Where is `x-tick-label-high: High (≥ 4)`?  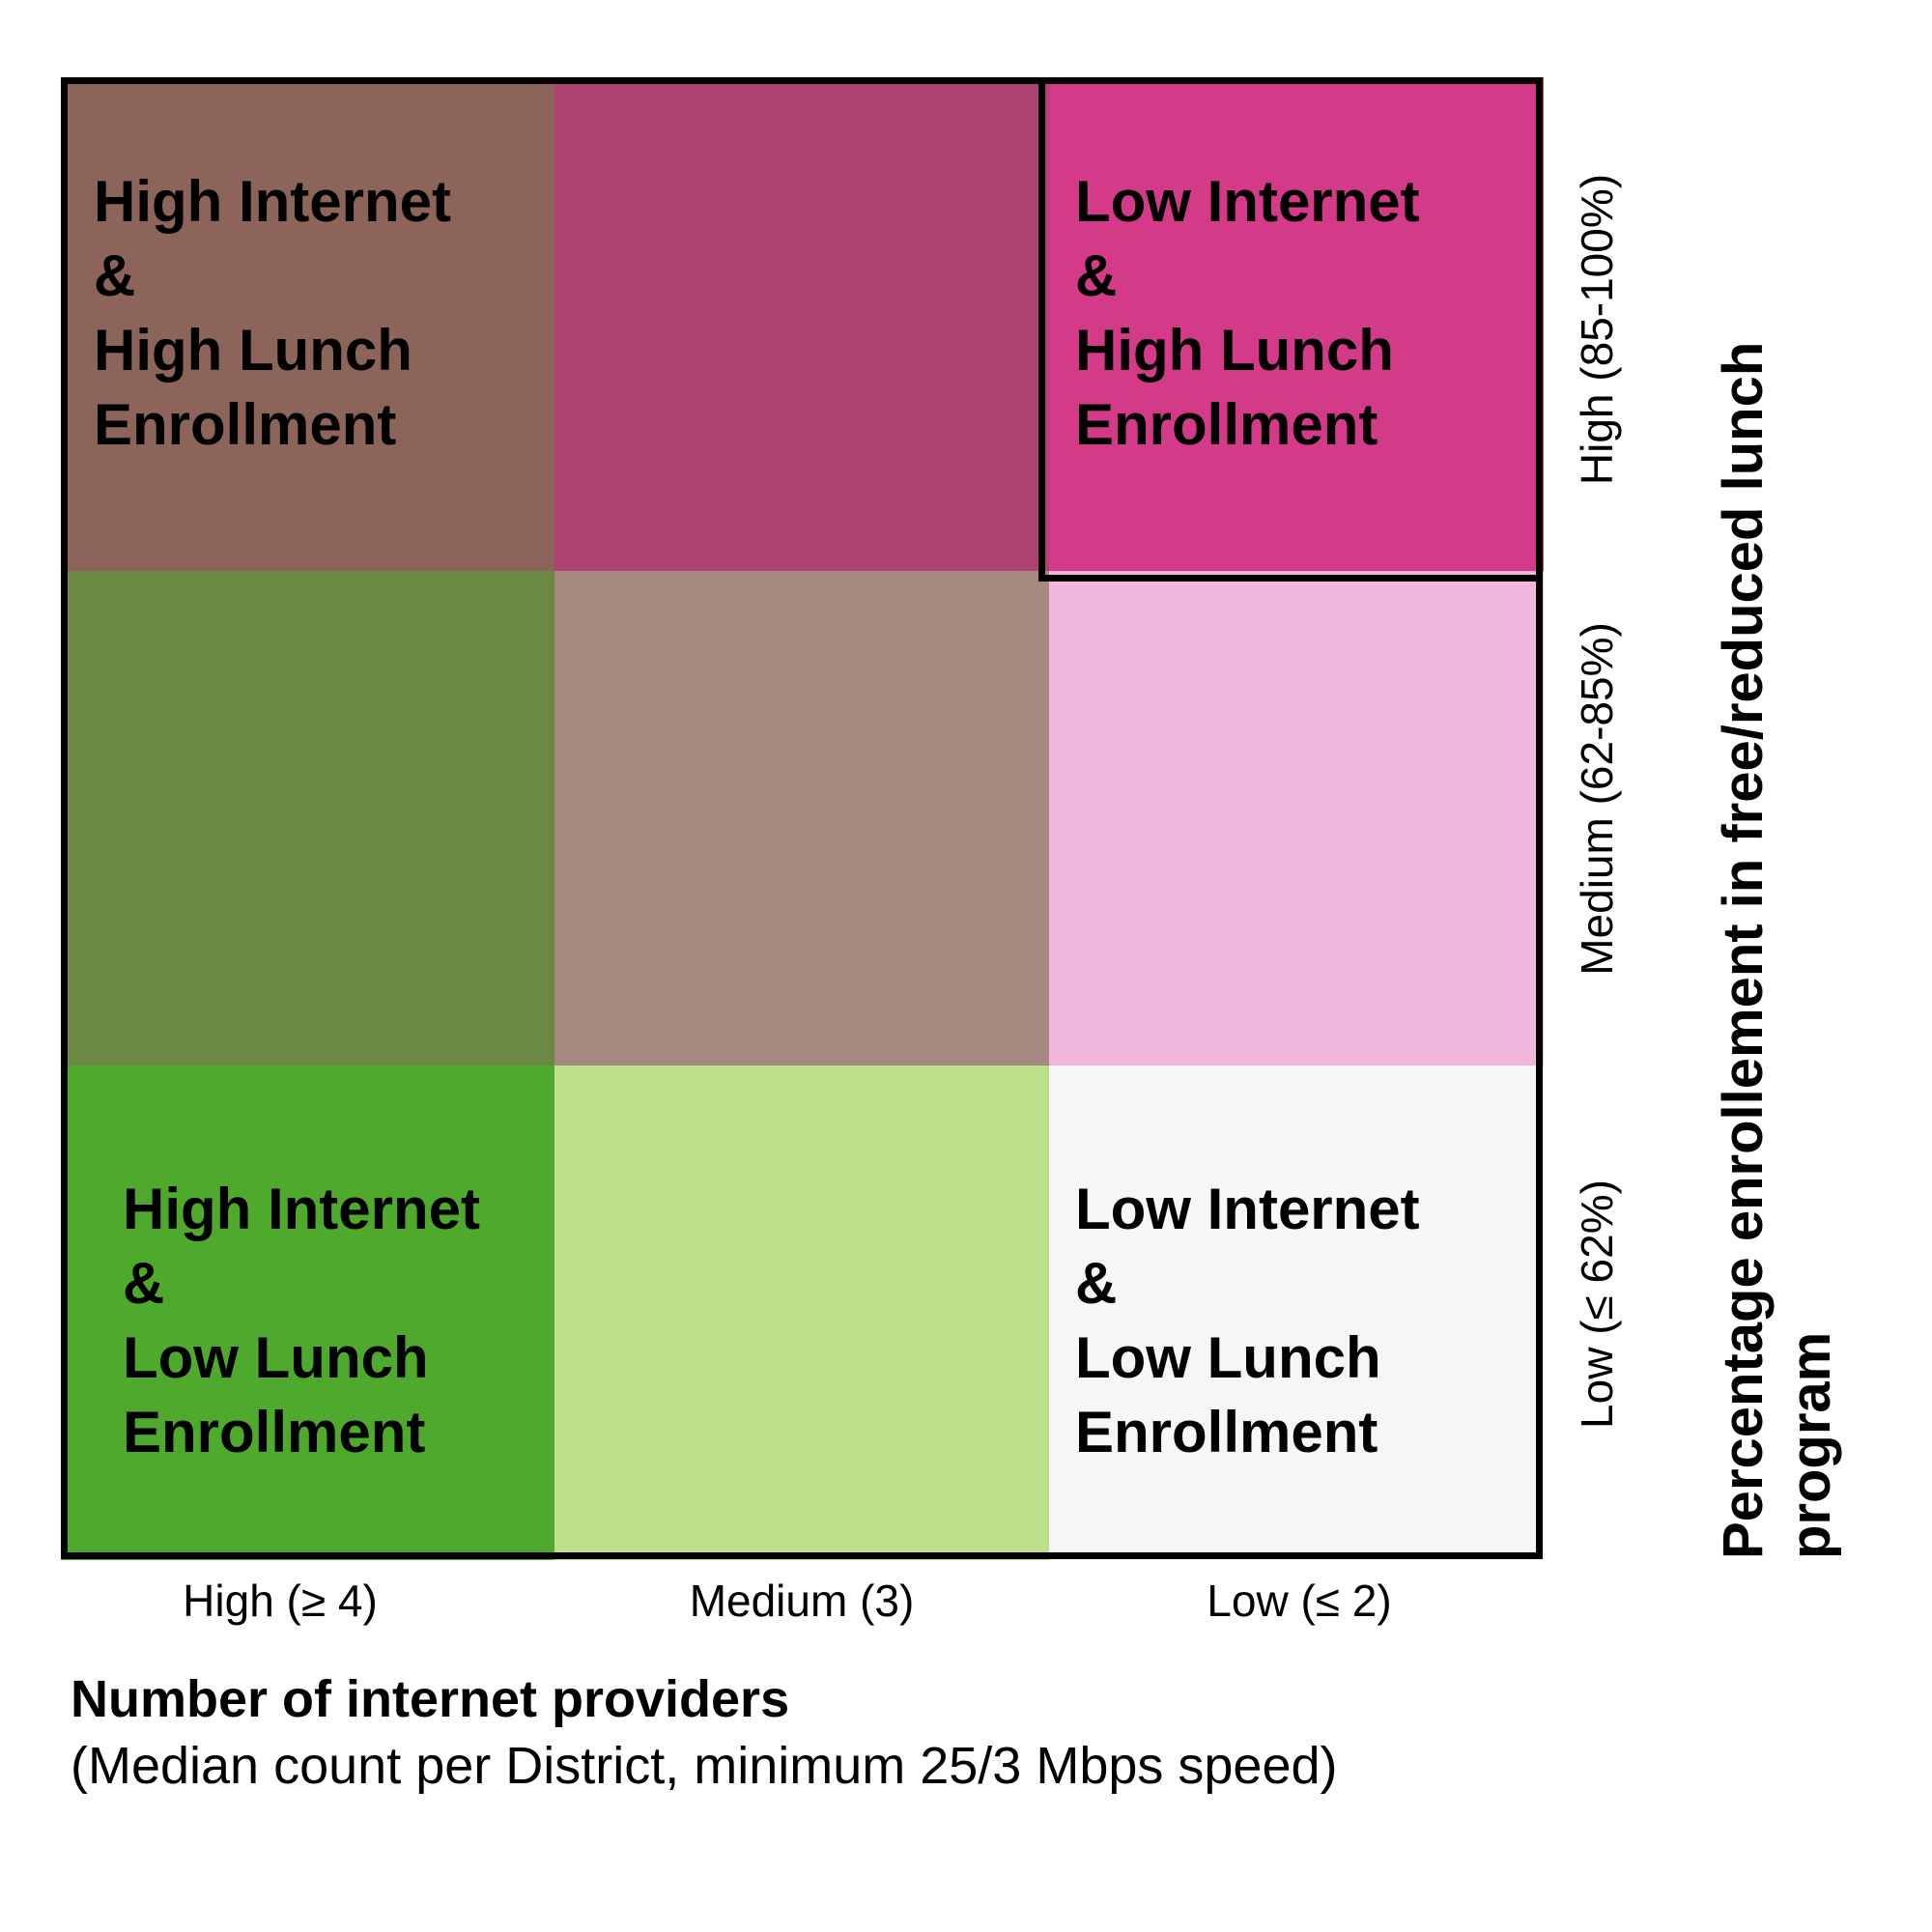 x-tick-label-high: High (≥ 4) is located at coordinates (280, 1601).